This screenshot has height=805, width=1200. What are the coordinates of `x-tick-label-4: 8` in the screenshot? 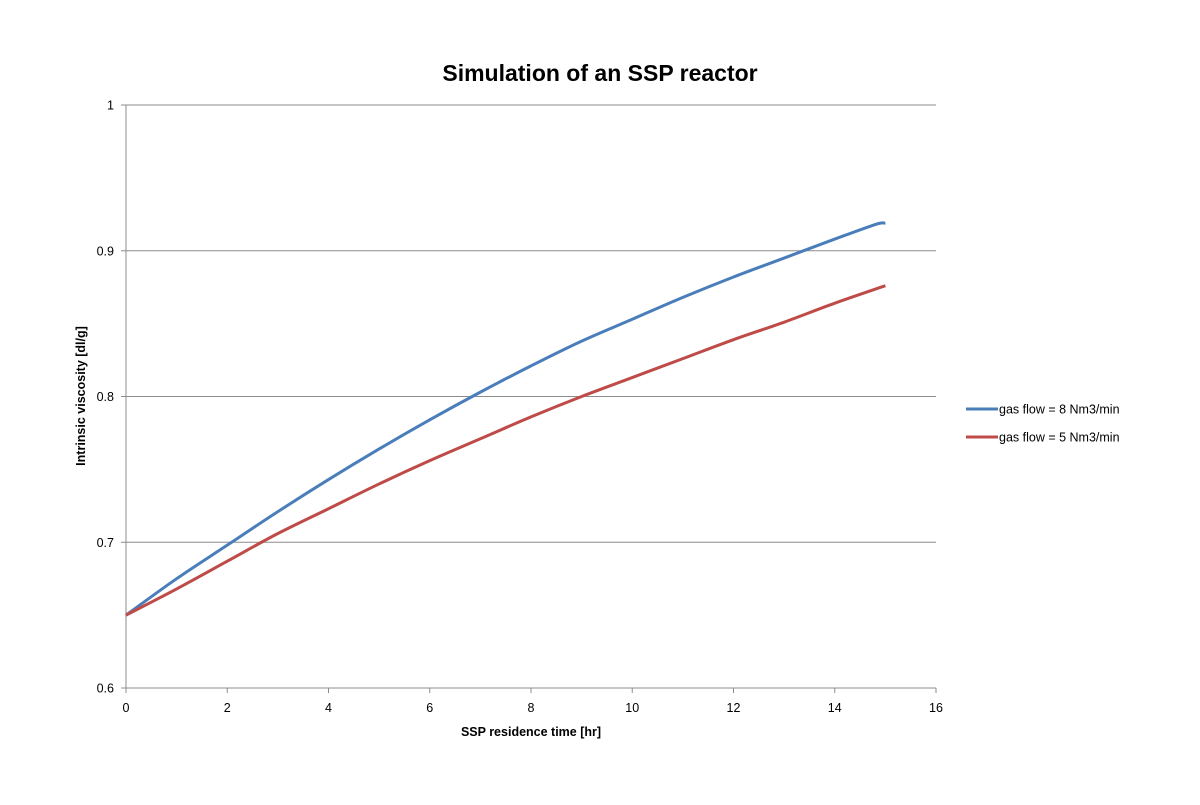 It's located at (531, 708).